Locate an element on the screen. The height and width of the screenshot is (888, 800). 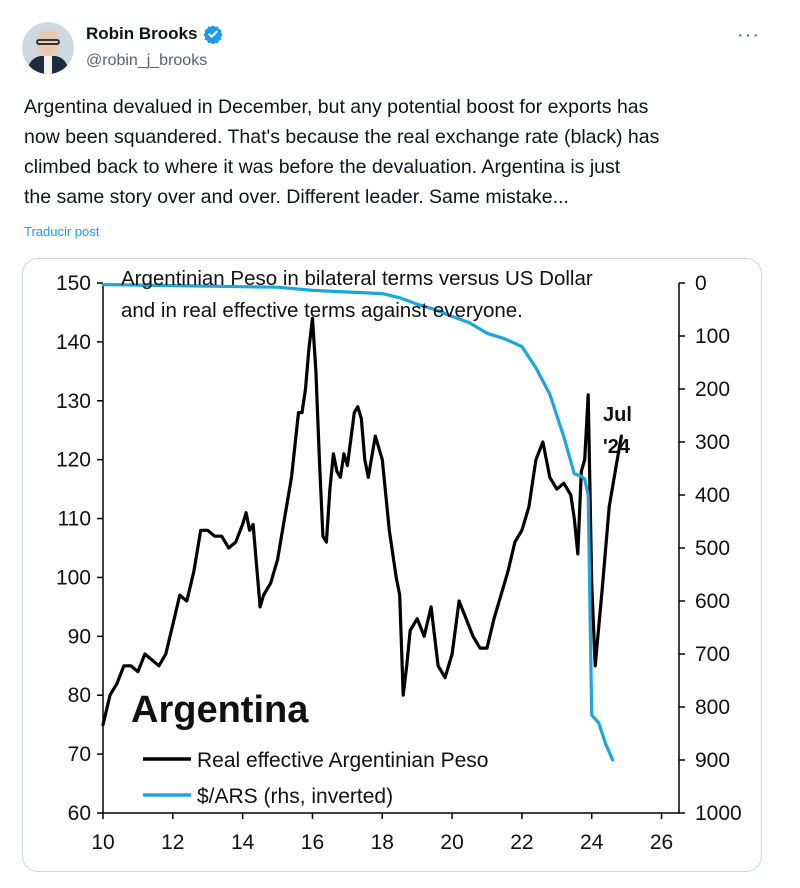
x-tick-label: 26 is located at coordinates (661, 842).